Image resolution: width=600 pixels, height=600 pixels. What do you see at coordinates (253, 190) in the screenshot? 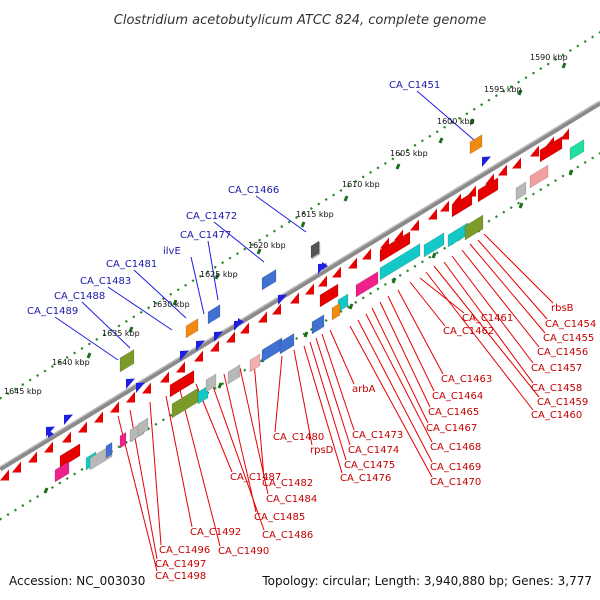
I see `forward-gene-label: CA_C1466` at bounding box center [253, 190].